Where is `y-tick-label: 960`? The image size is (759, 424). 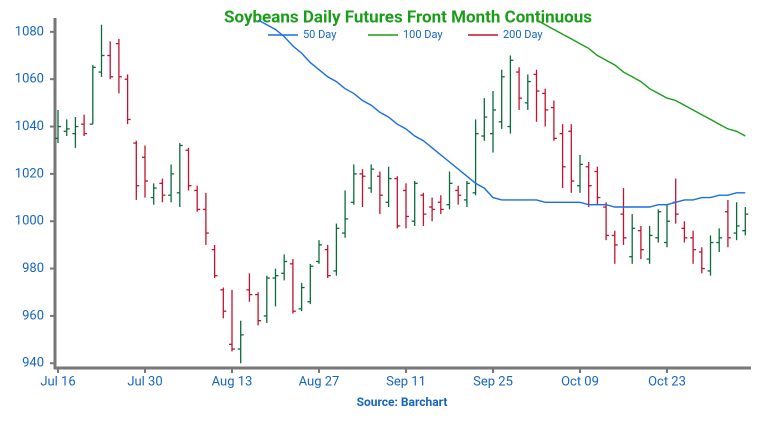 y-tick-label: 960 is located at coordinates (33, 315).